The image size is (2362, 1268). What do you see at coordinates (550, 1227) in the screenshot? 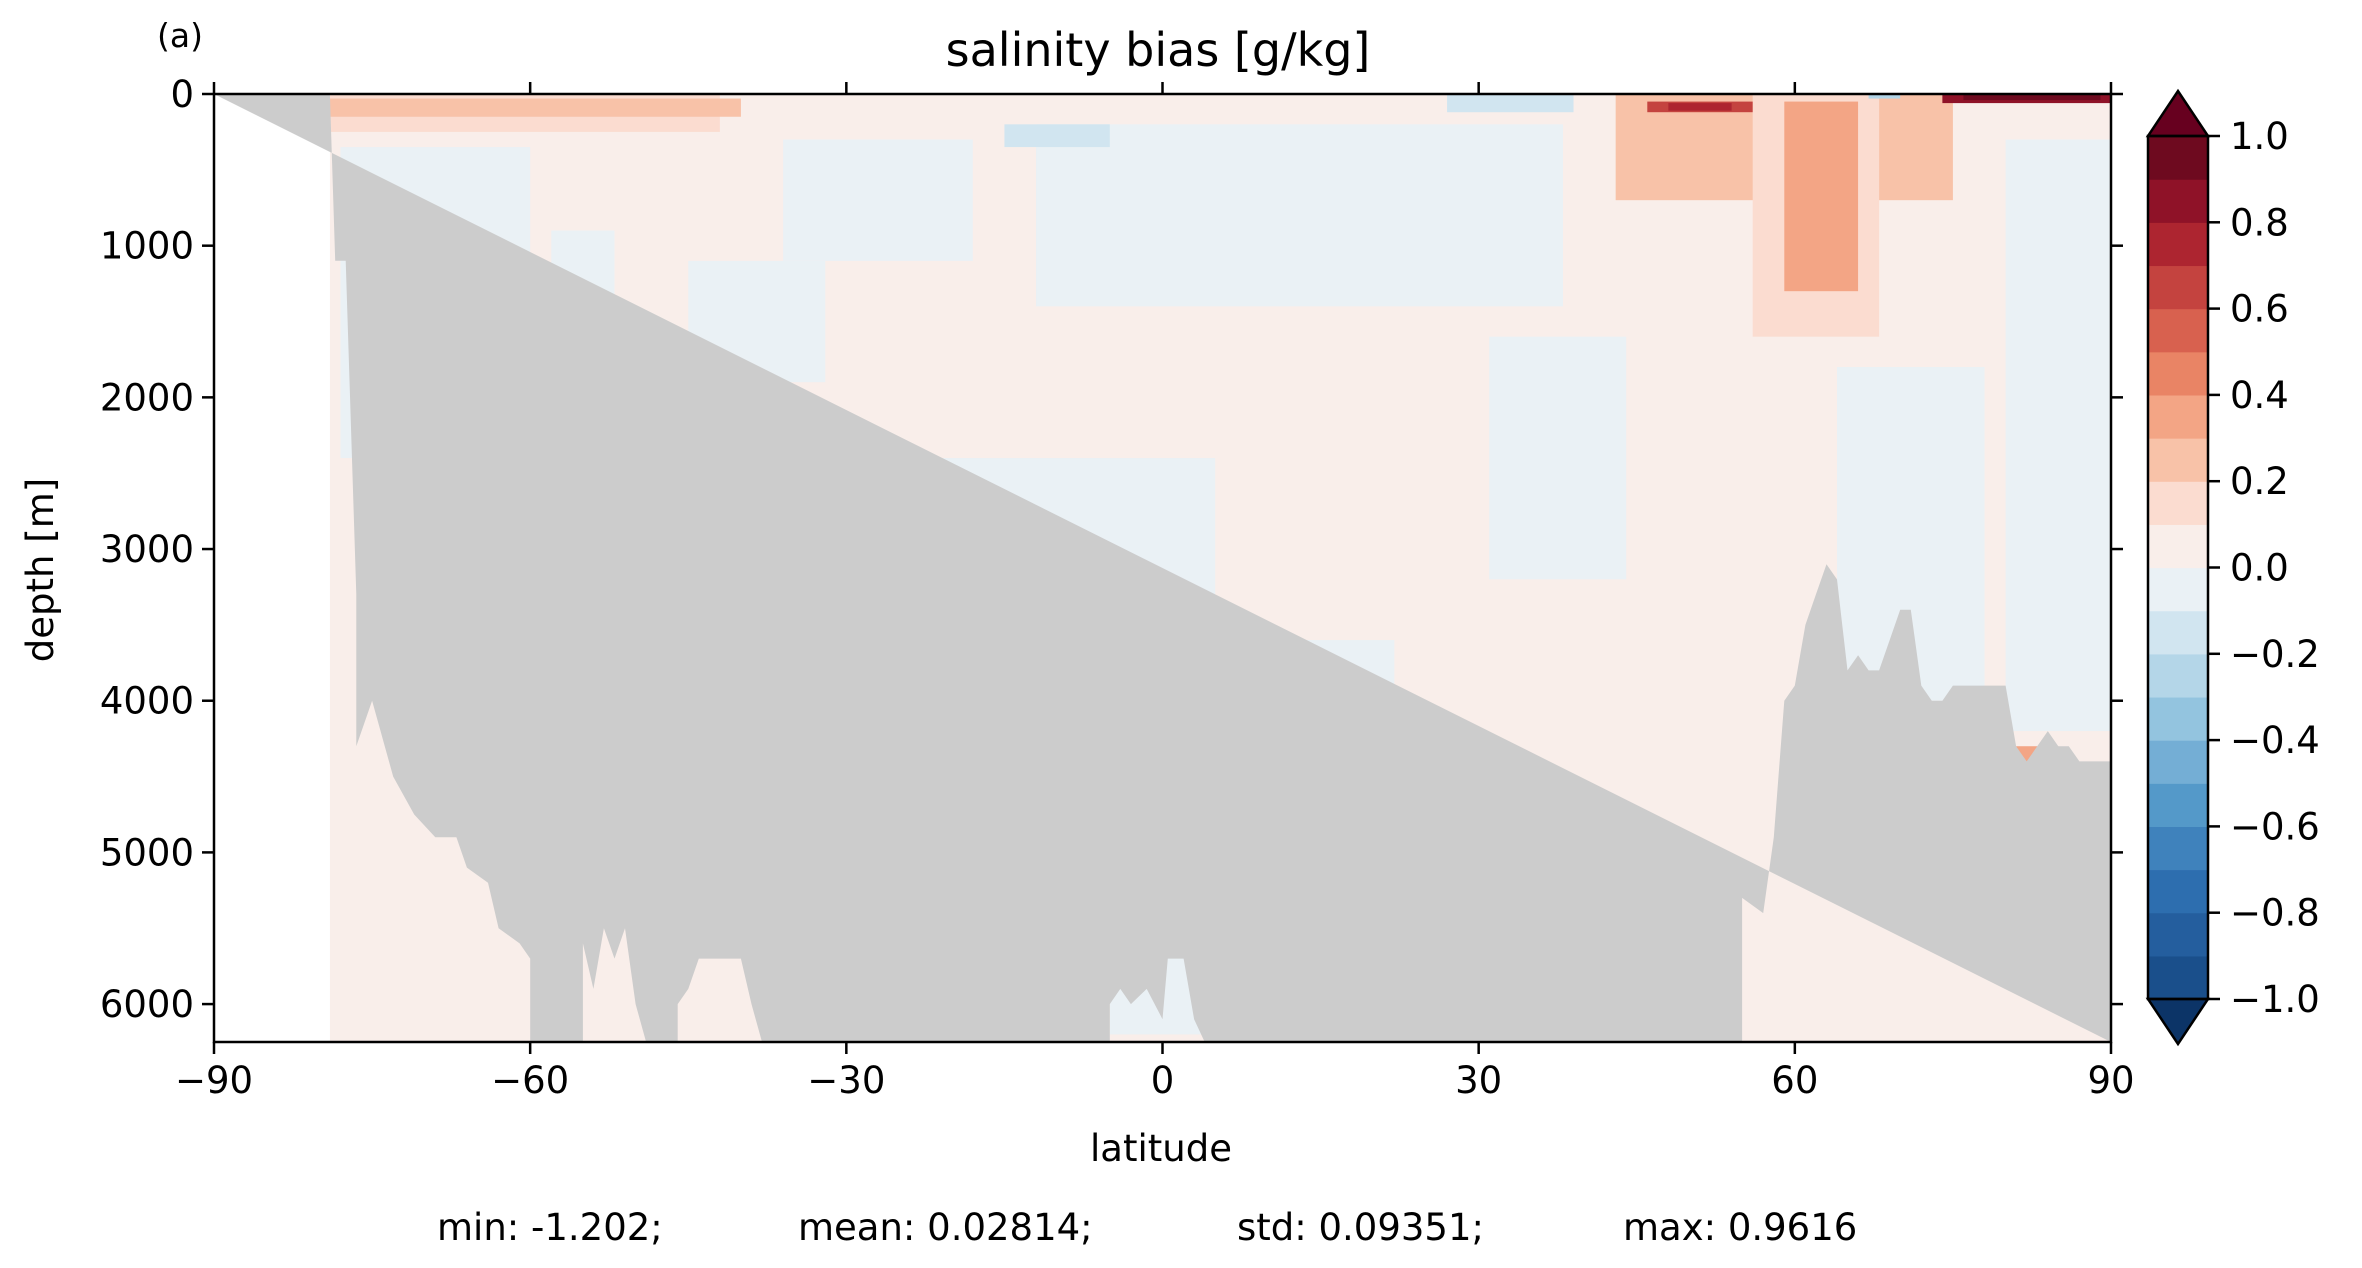
I see `stat-min: min: -1.202;` at bounding box center [550, 1227].